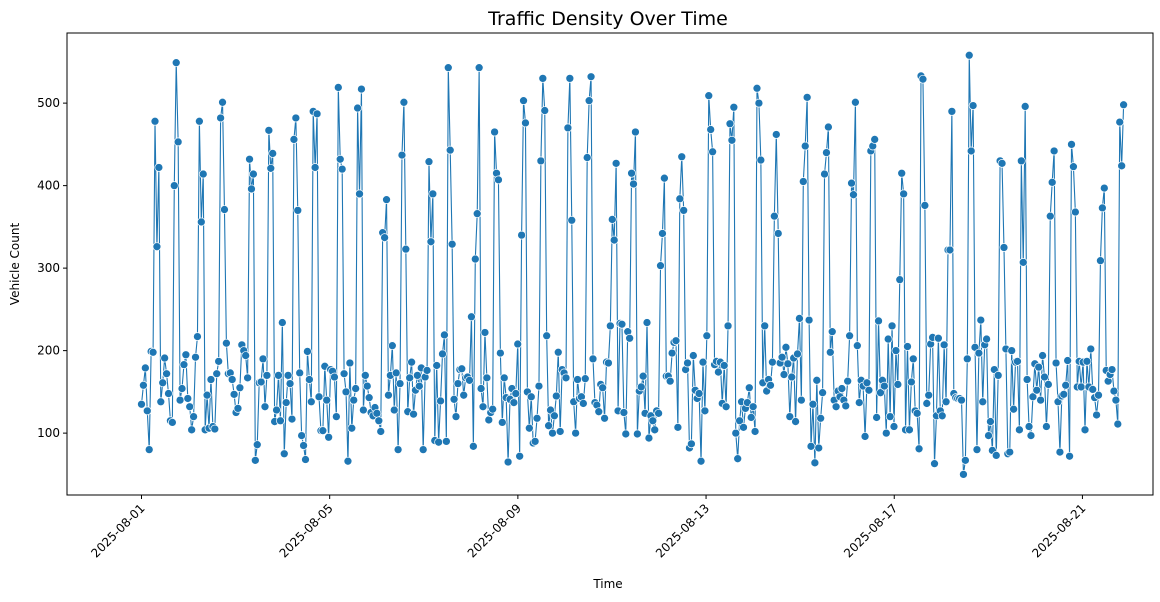  I want to click on chart-title: Traffic Density Over Time, so click(607, 19).